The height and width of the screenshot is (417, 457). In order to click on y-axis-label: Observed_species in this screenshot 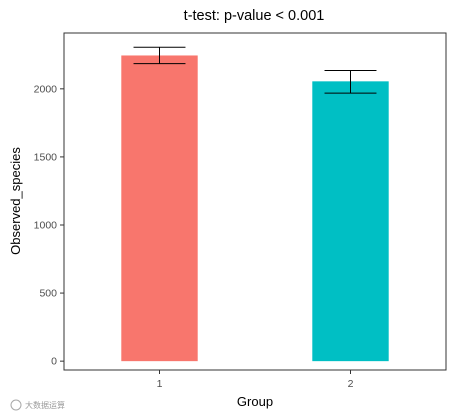, I will do `click(15, 201)`.